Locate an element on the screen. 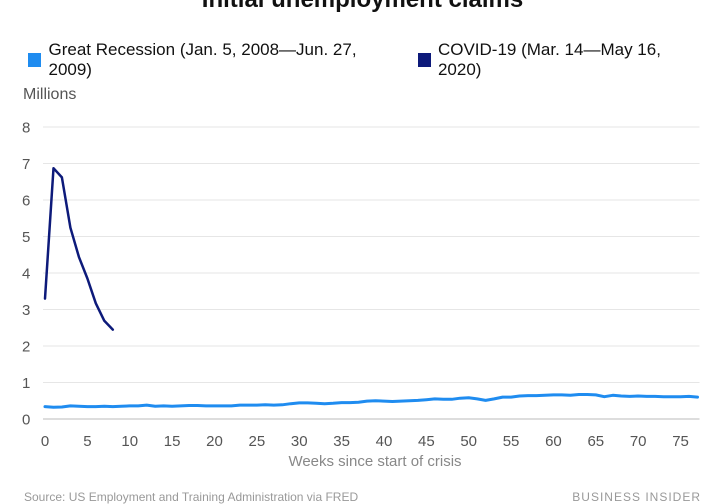 Image resolution: width=725 pixels, height=504 pixels. x-tick-label: 20 is located at coordinates (214, 441).